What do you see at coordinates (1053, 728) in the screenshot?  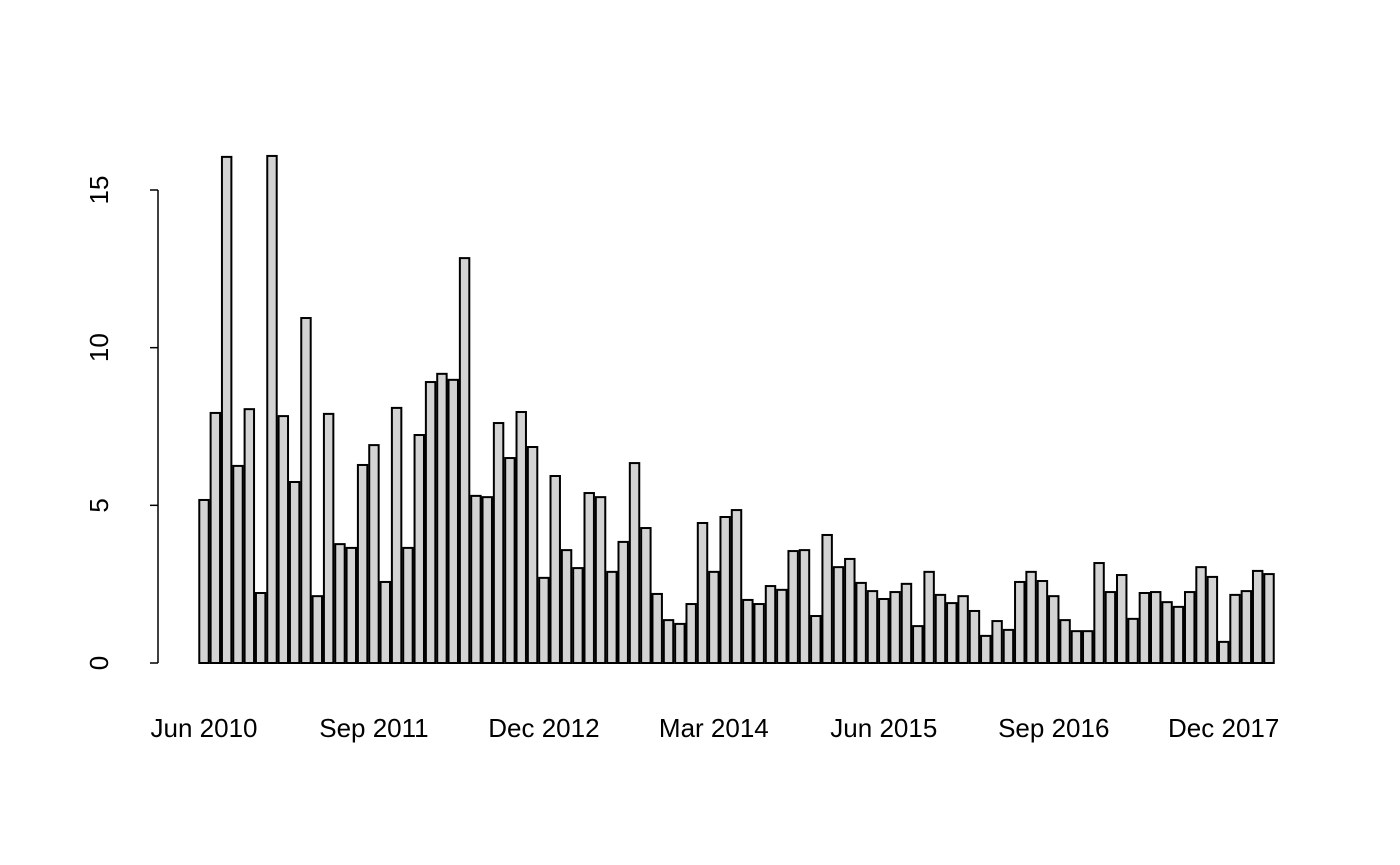 I see `x-tick-label: Sep 2016` at bounding box center [1053, 728].